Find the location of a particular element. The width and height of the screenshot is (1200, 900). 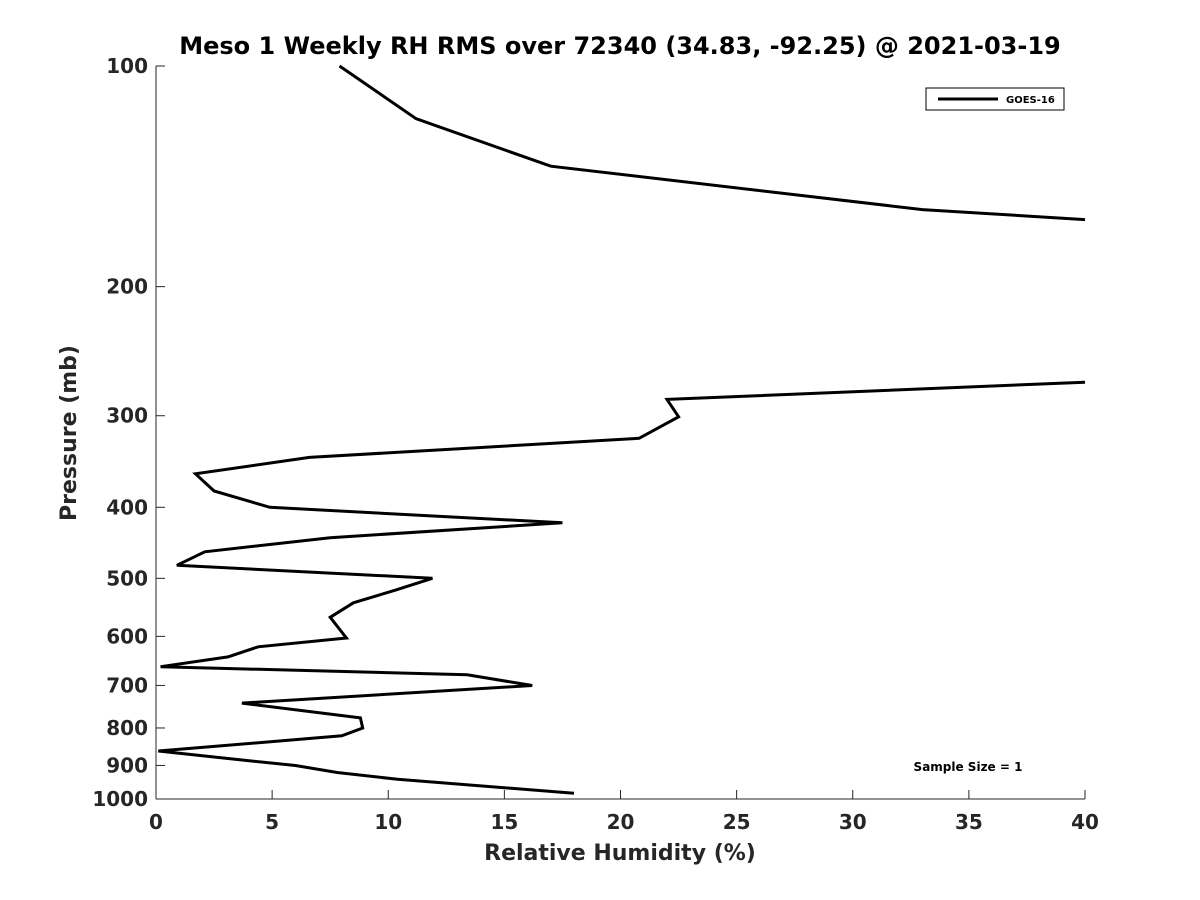

y-axis-label: Pressure (mb) is located at coordinates (69, 433).